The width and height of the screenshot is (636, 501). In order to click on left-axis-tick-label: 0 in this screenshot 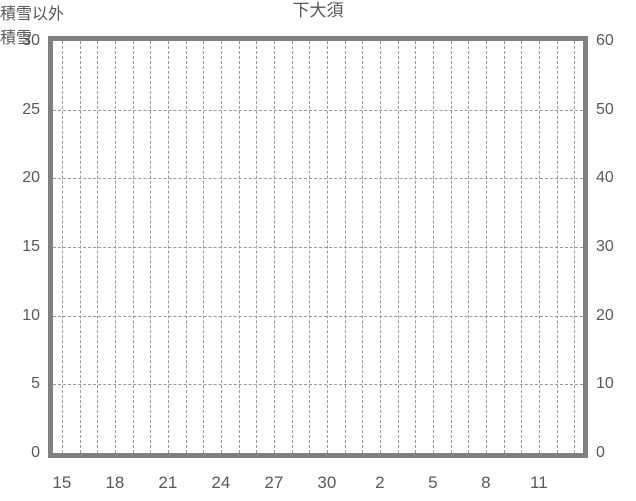, I will do `click(35, 452)`.